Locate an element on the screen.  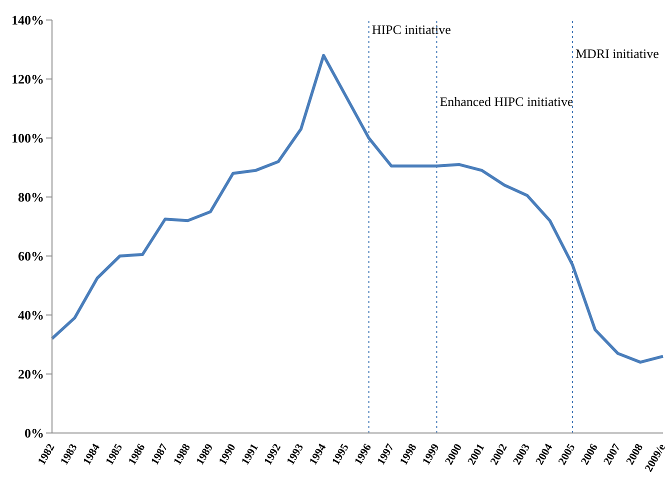
y-tick-label: 20% is located at coordinates (31, 374).